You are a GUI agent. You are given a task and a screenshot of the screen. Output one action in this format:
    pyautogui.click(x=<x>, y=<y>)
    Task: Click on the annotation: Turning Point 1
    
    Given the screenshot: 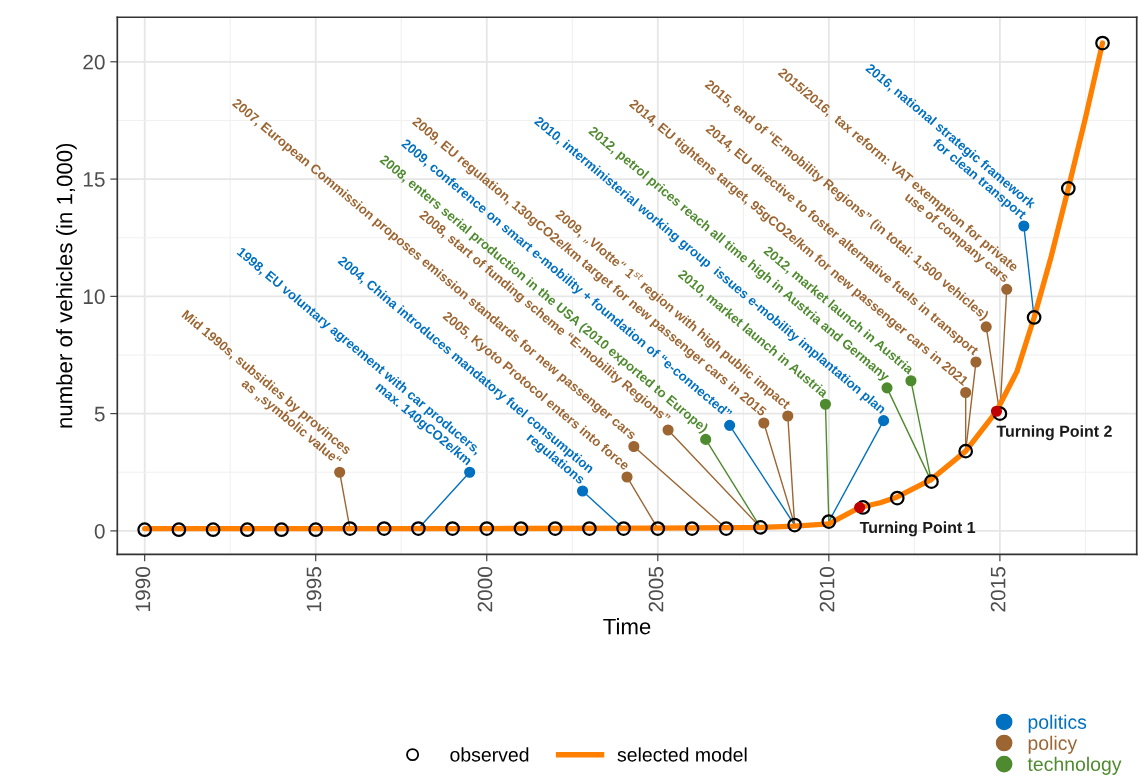 What is the action you would take?
    pyautogui.click(x=917, y=529)
    